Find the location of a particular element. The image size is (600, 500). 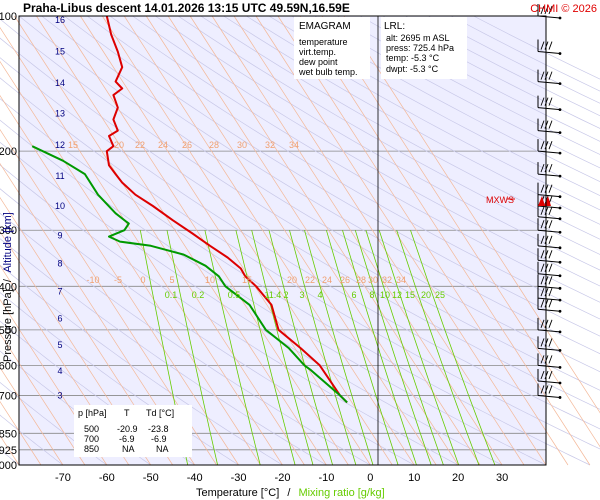

x-tick-label: 20 is located at coordinates (458, 478).